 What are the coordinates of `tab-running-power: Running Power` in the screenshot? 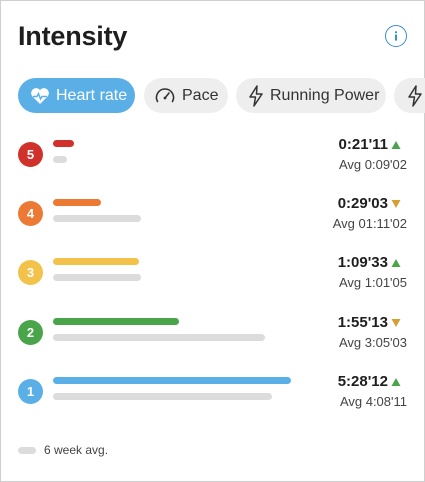 It's located at (311, 95).